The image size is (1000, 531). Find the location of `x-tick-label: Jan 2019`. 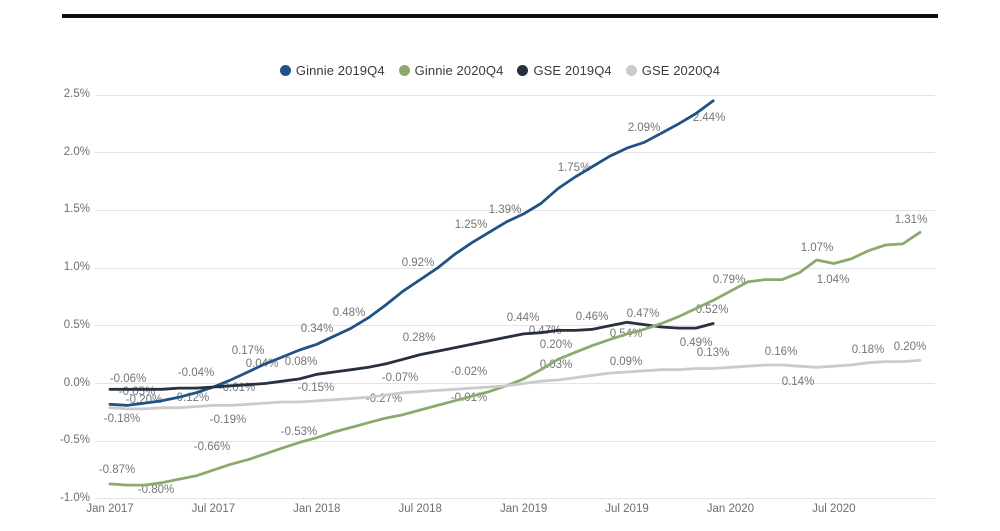

x-tick-label: Jan 2019 is located at coordinates (523, 509).